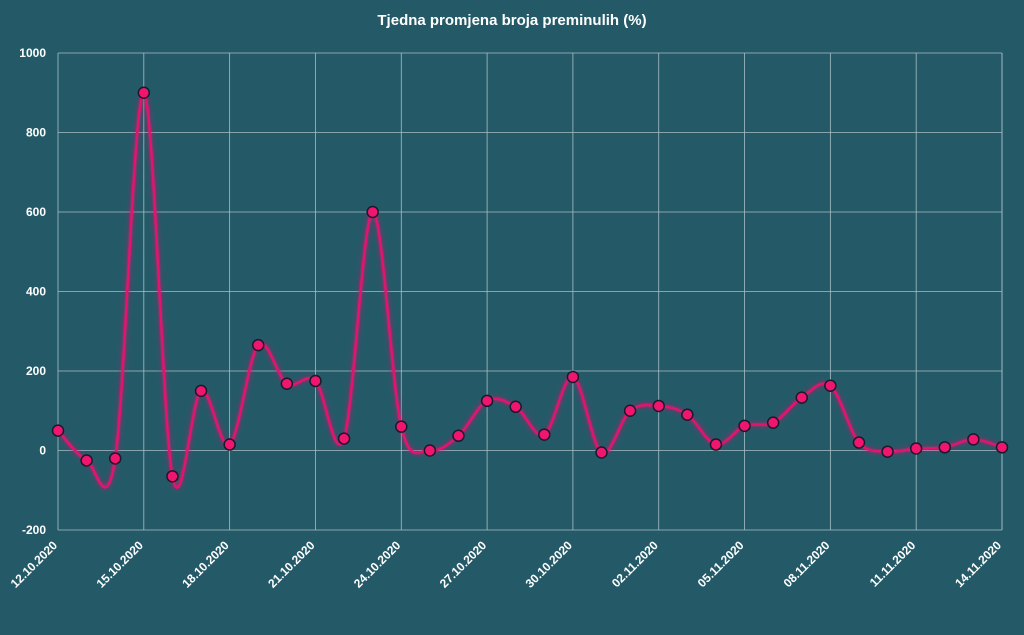  I want to click on x-tick-label: 15.10.2020, so click(120, 564).